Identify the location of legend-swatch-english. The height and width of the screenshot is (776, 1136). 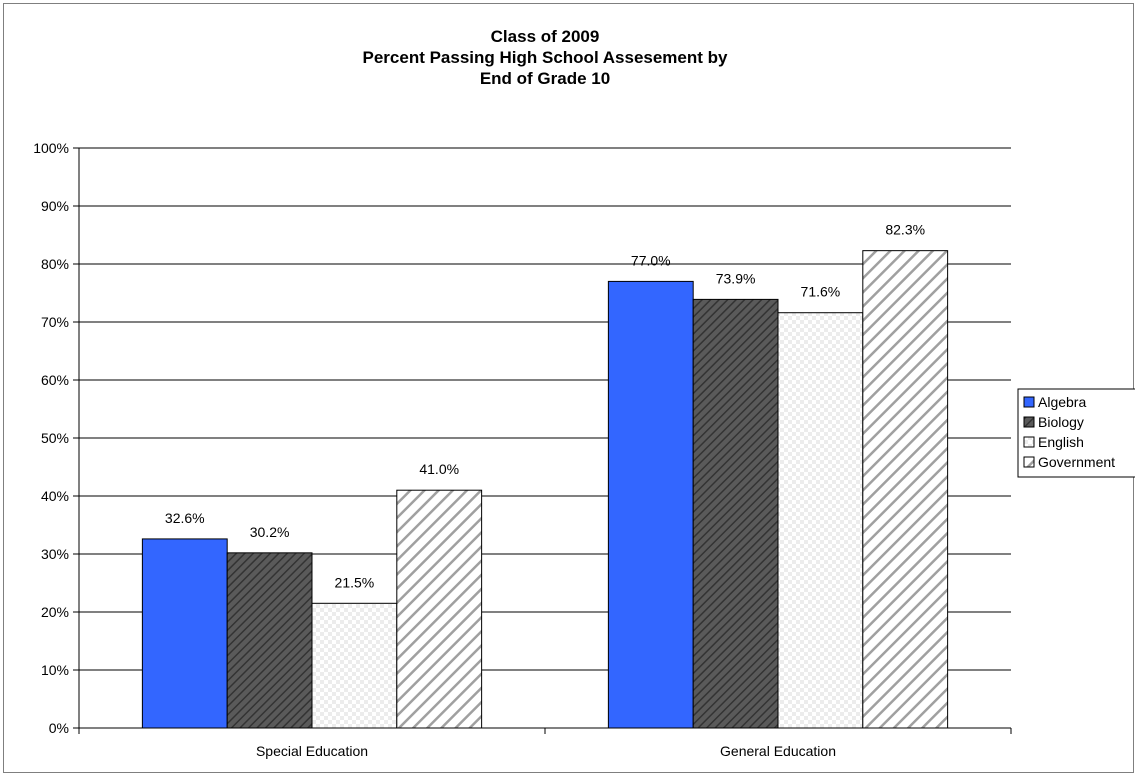
(1029, 442).